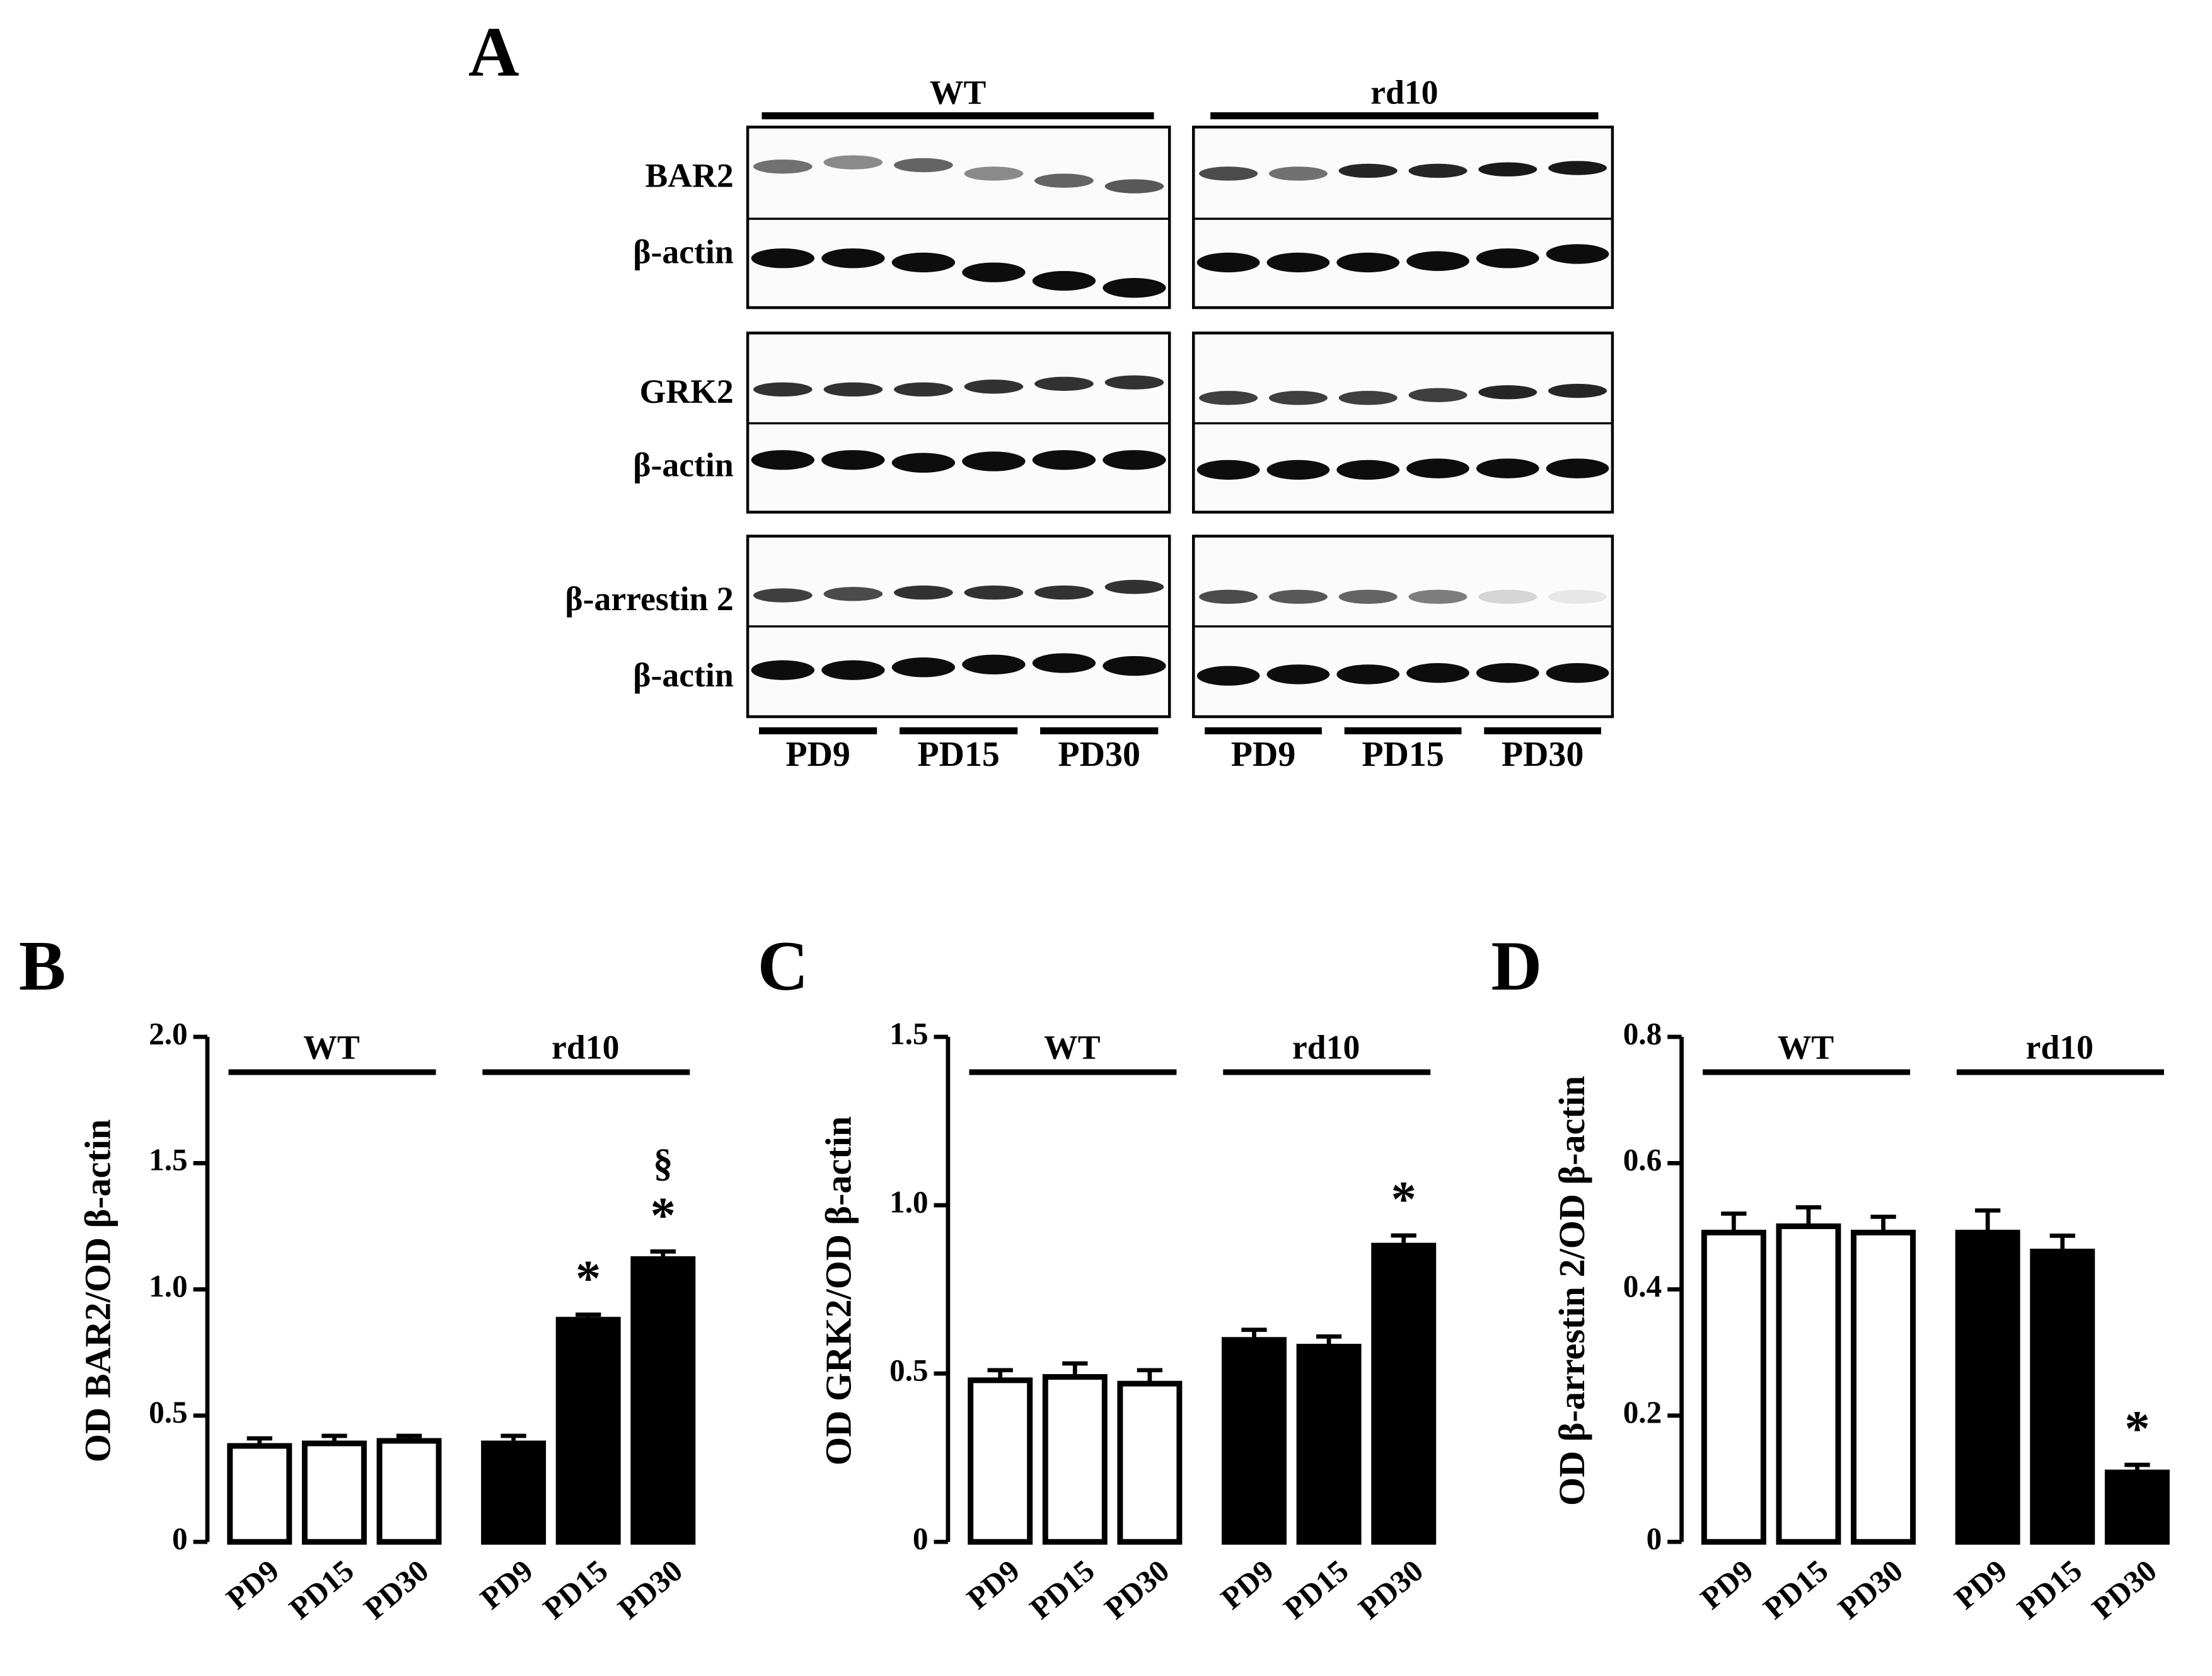  Describe the element at coordinates (168, 1412) in the screenshot. I see `y-tick-label: 0.5` at that location.